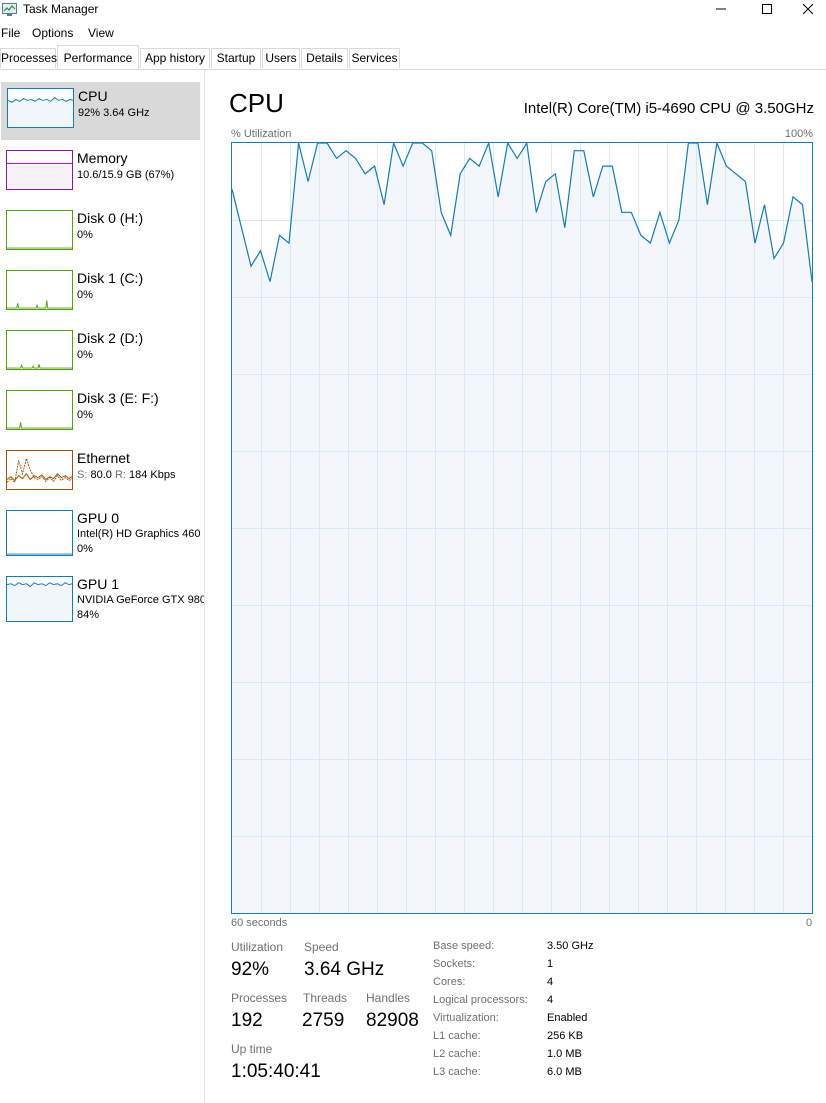 The width and height of the screenshot is (826, 1103). Describe the element at coordinates (466, 1018) in the screenshot. I see `virtualization-label: Virtualization:` at that location.